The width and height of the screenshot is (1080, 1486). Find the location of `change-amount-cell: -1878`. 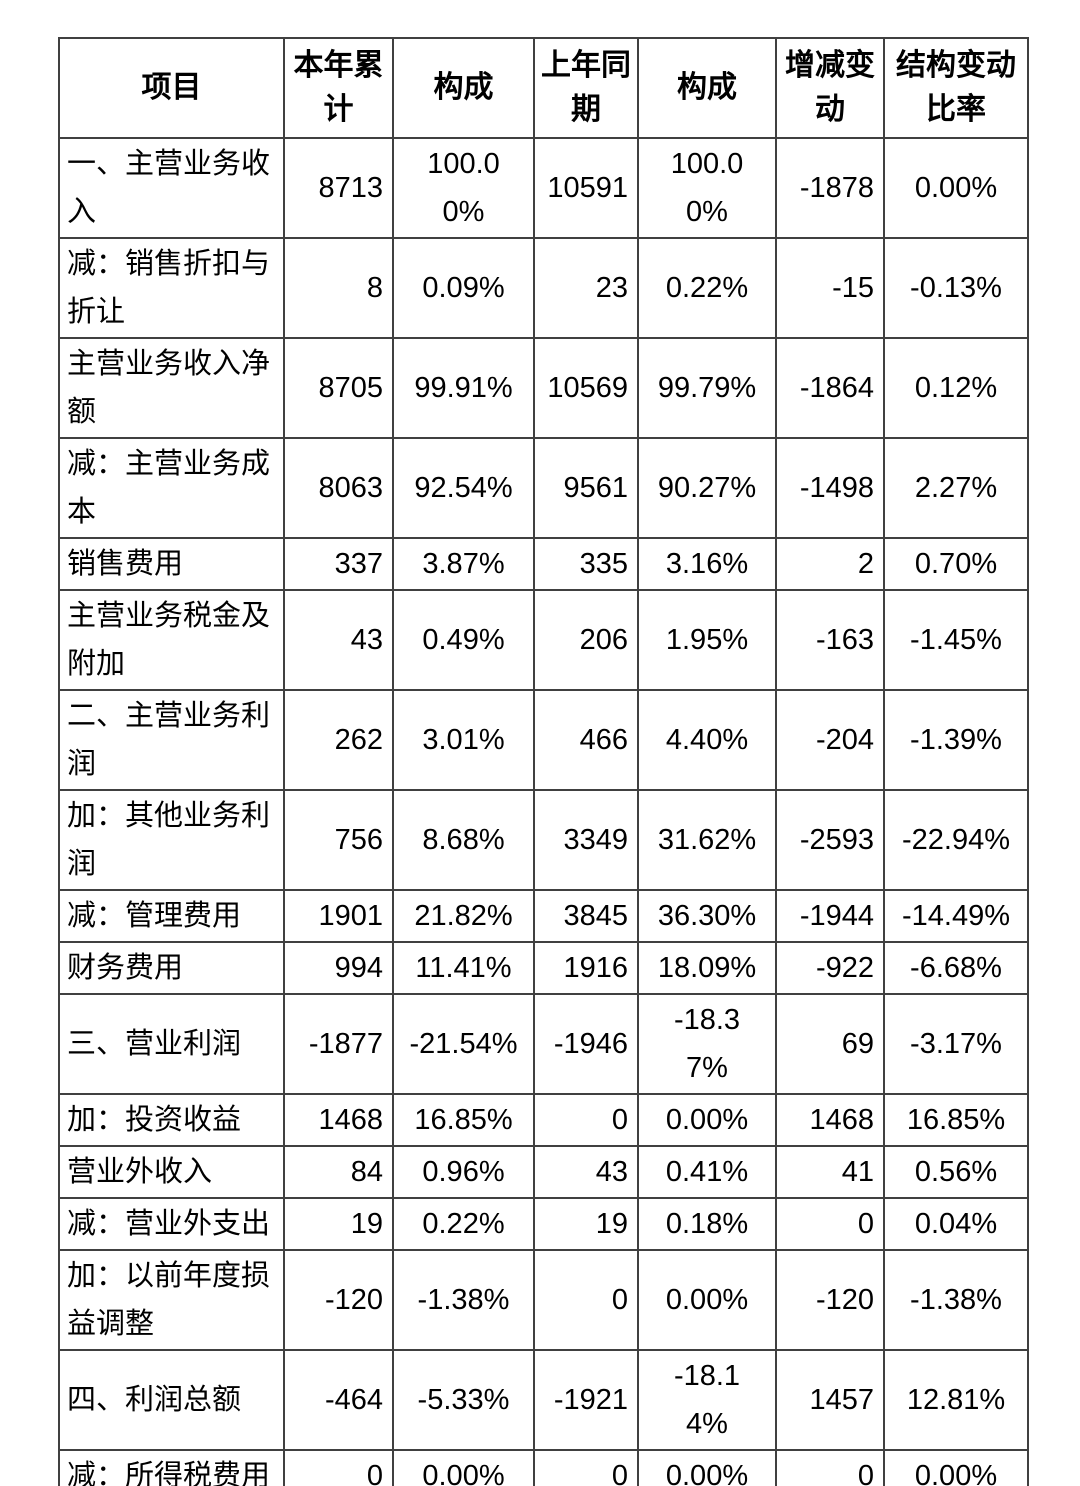

change-amount-cell: -1878 is located at coordinates (830, 188).